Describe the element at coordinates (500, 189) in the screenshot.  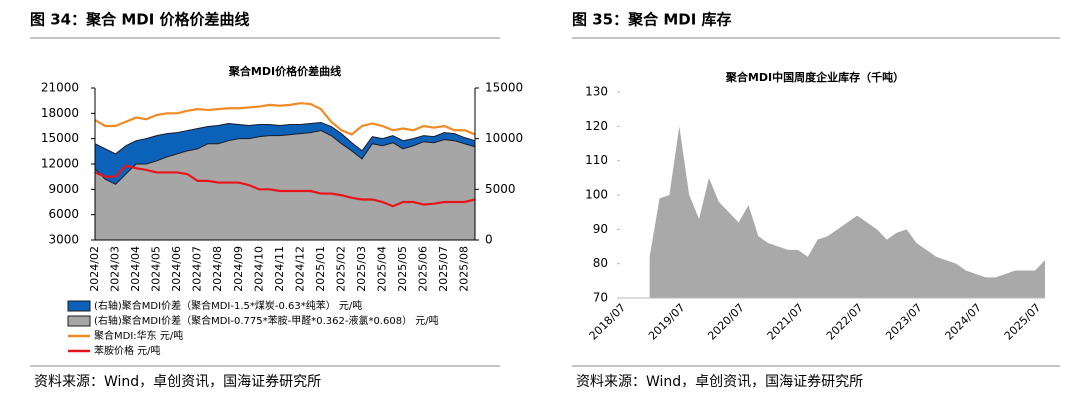
I see `y2-tick-label: 5000` at that location.